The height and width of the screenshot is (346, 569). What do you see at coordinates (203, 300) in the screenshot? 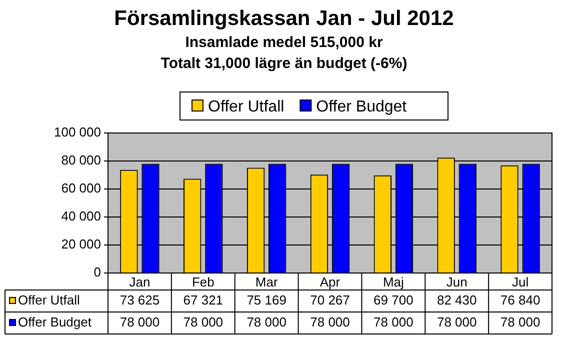
I see `data-label: 67 321` at bounding box center [203, 300].